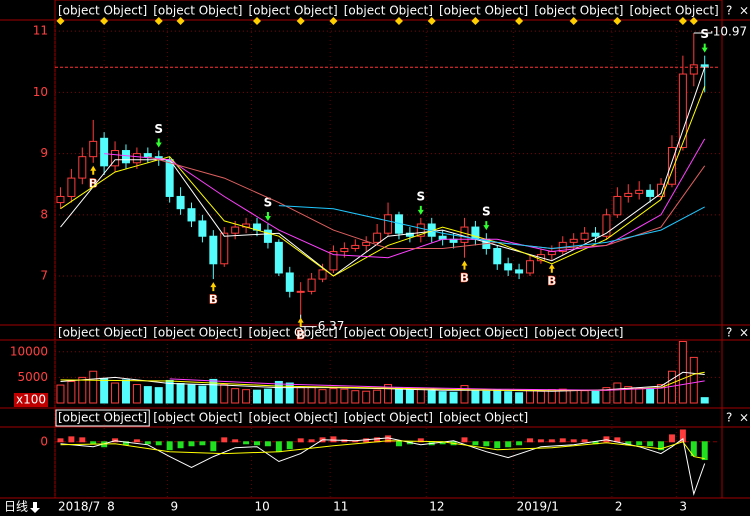  What do you see at coordinates (29, 351) in the screenshot?
I see `y-tick-label: 10000` at bounding box center [29, 351].